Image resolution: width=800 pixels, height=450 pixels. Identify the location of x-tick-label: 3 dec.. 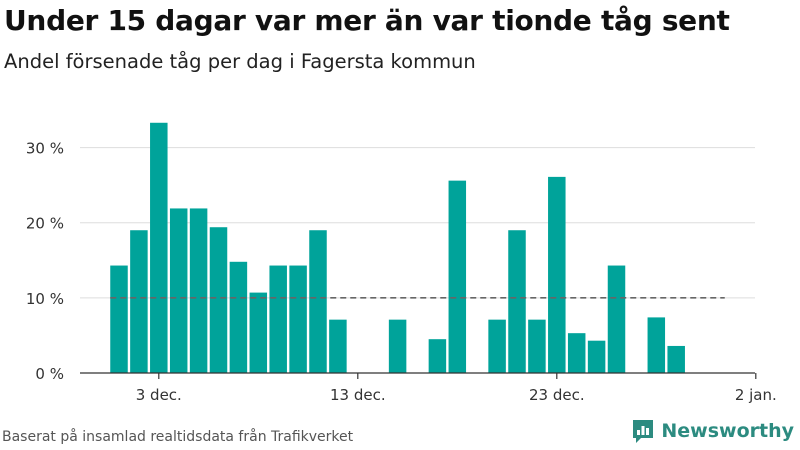
(159, 395).